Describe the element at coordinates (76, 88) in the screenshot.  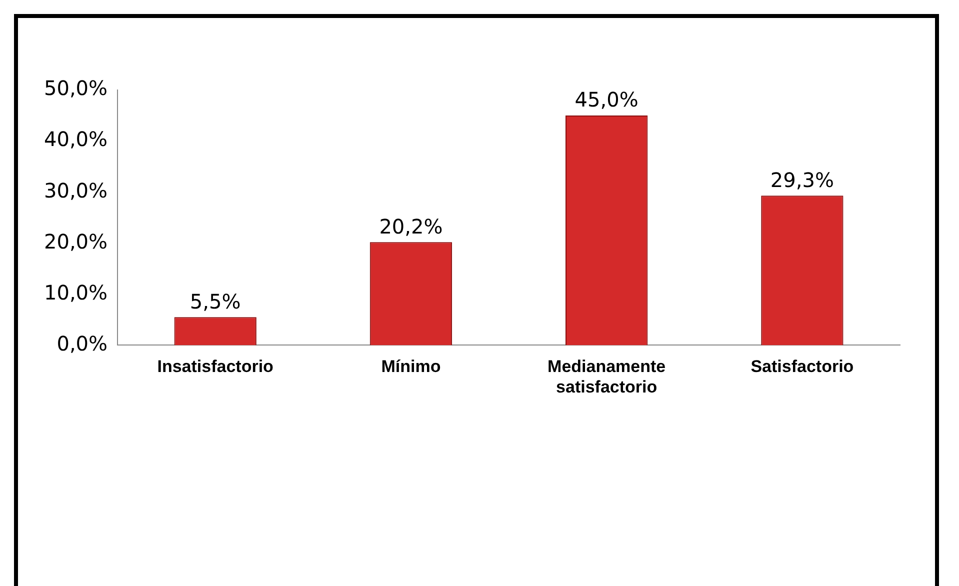
I see `y-tick-label: 50,0%` at that location.